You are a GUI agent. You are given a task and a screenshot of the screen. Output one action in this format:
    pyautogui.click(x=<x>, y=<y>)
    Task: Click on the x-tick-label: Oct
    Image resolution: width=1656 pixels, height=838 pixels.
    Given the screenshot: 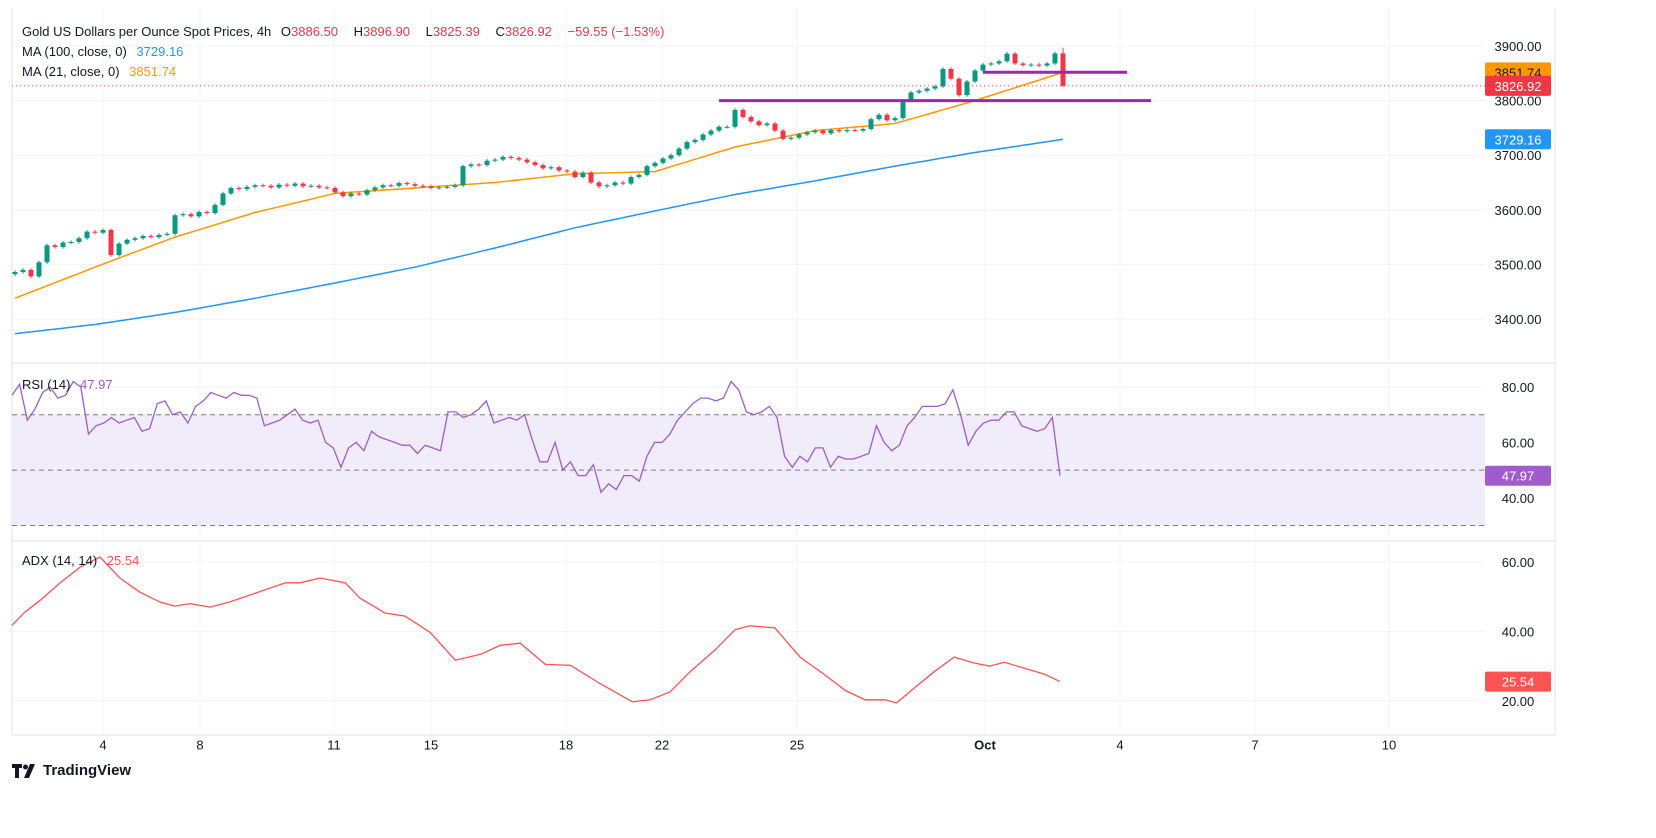 What is the action you would take?
    pyautogui.click(x=985, y=745)
    